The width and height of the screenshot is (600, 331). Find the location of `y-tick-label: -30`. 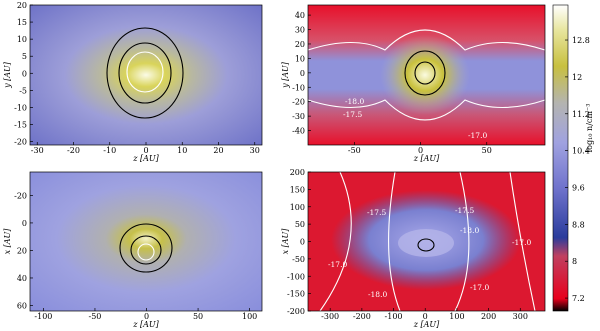

y-tick-label: -30 is located at coordinates (298, 116).